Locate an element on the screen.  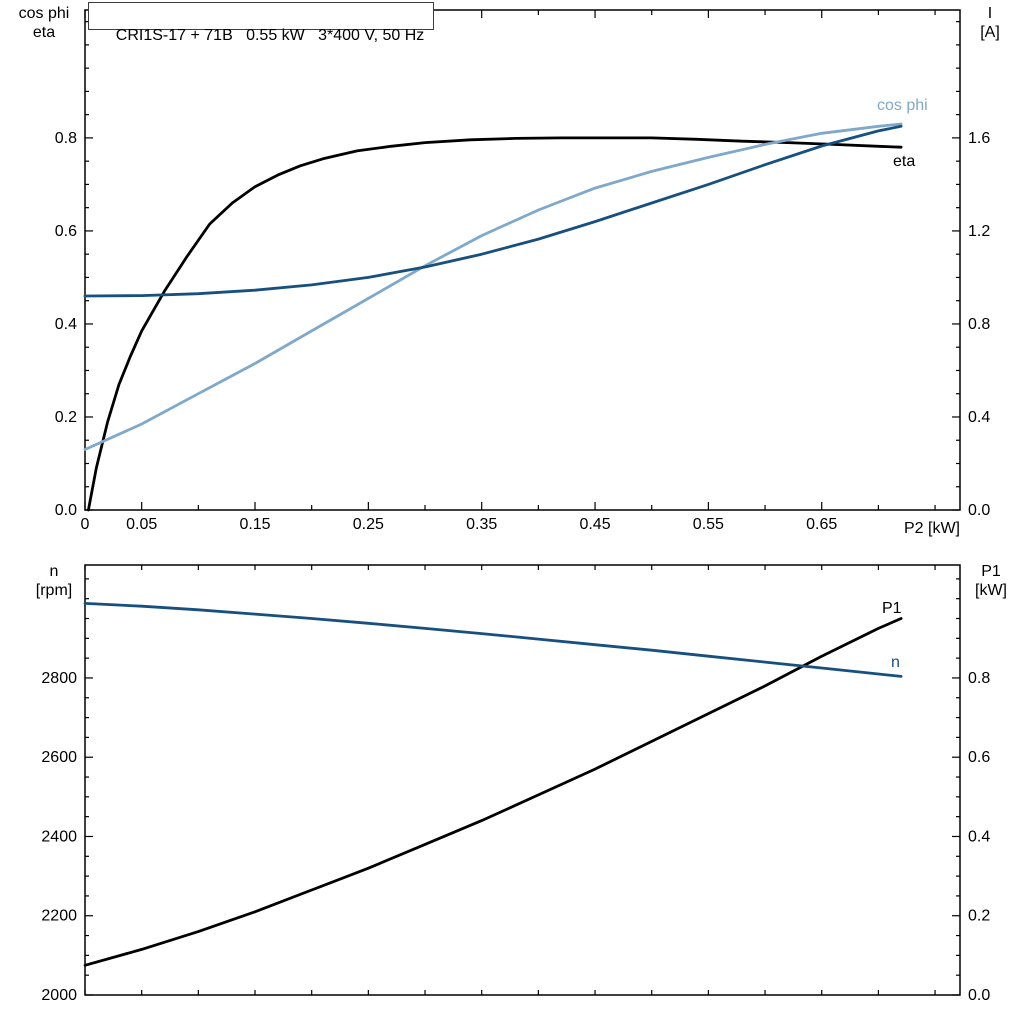
chart-title: CRI1S-17 + 71B 0.55 kW 3*400 V, 50 Hz is located at coordinates (270, 35).